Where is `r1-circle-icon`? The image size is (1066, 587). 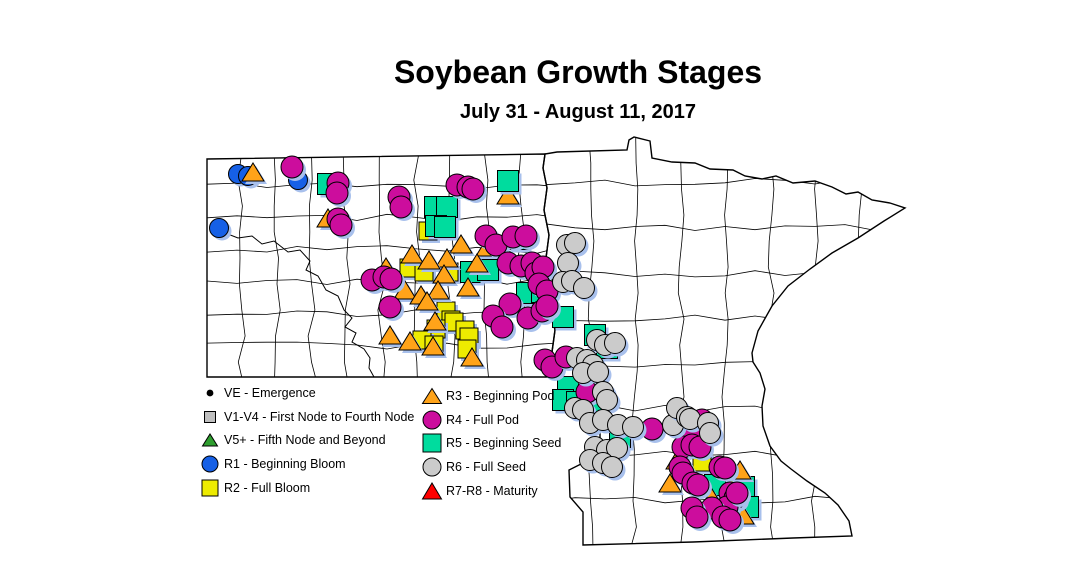
r1-circle-icon is located at coordinates (211, 464).